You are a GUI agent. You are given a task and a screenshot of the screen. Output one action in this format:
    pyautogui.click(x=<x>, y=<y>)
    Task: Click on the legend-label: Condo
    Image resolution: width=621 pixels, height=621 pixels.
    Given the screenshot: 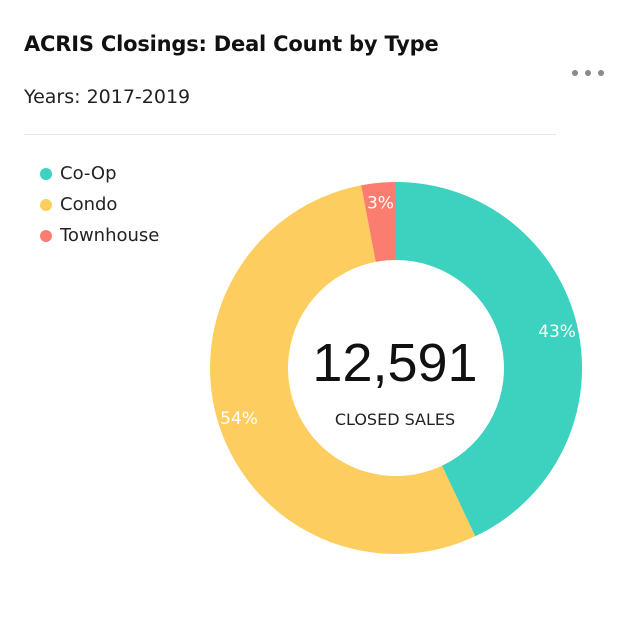 What is the action you would take?
    pyautogui.click(x=89, y=204)
    